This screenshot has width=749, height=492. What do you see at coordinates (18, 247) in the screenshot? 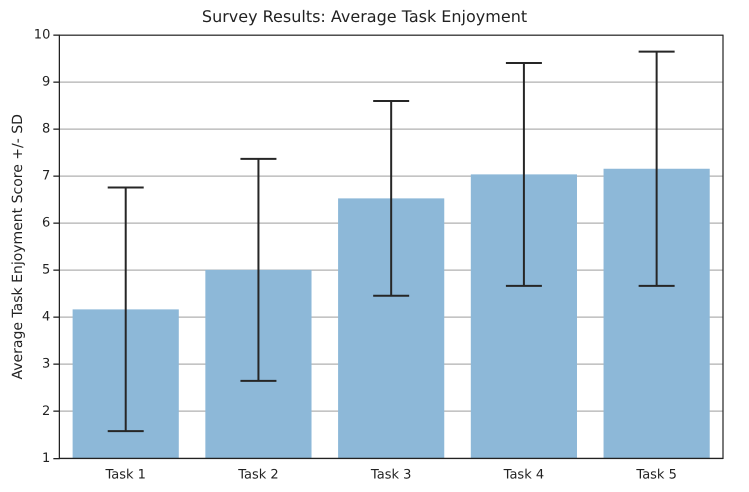
I see `y-axis-title: Average Task Enjoyment Score +/- SD` at bounding box center [18, 247].